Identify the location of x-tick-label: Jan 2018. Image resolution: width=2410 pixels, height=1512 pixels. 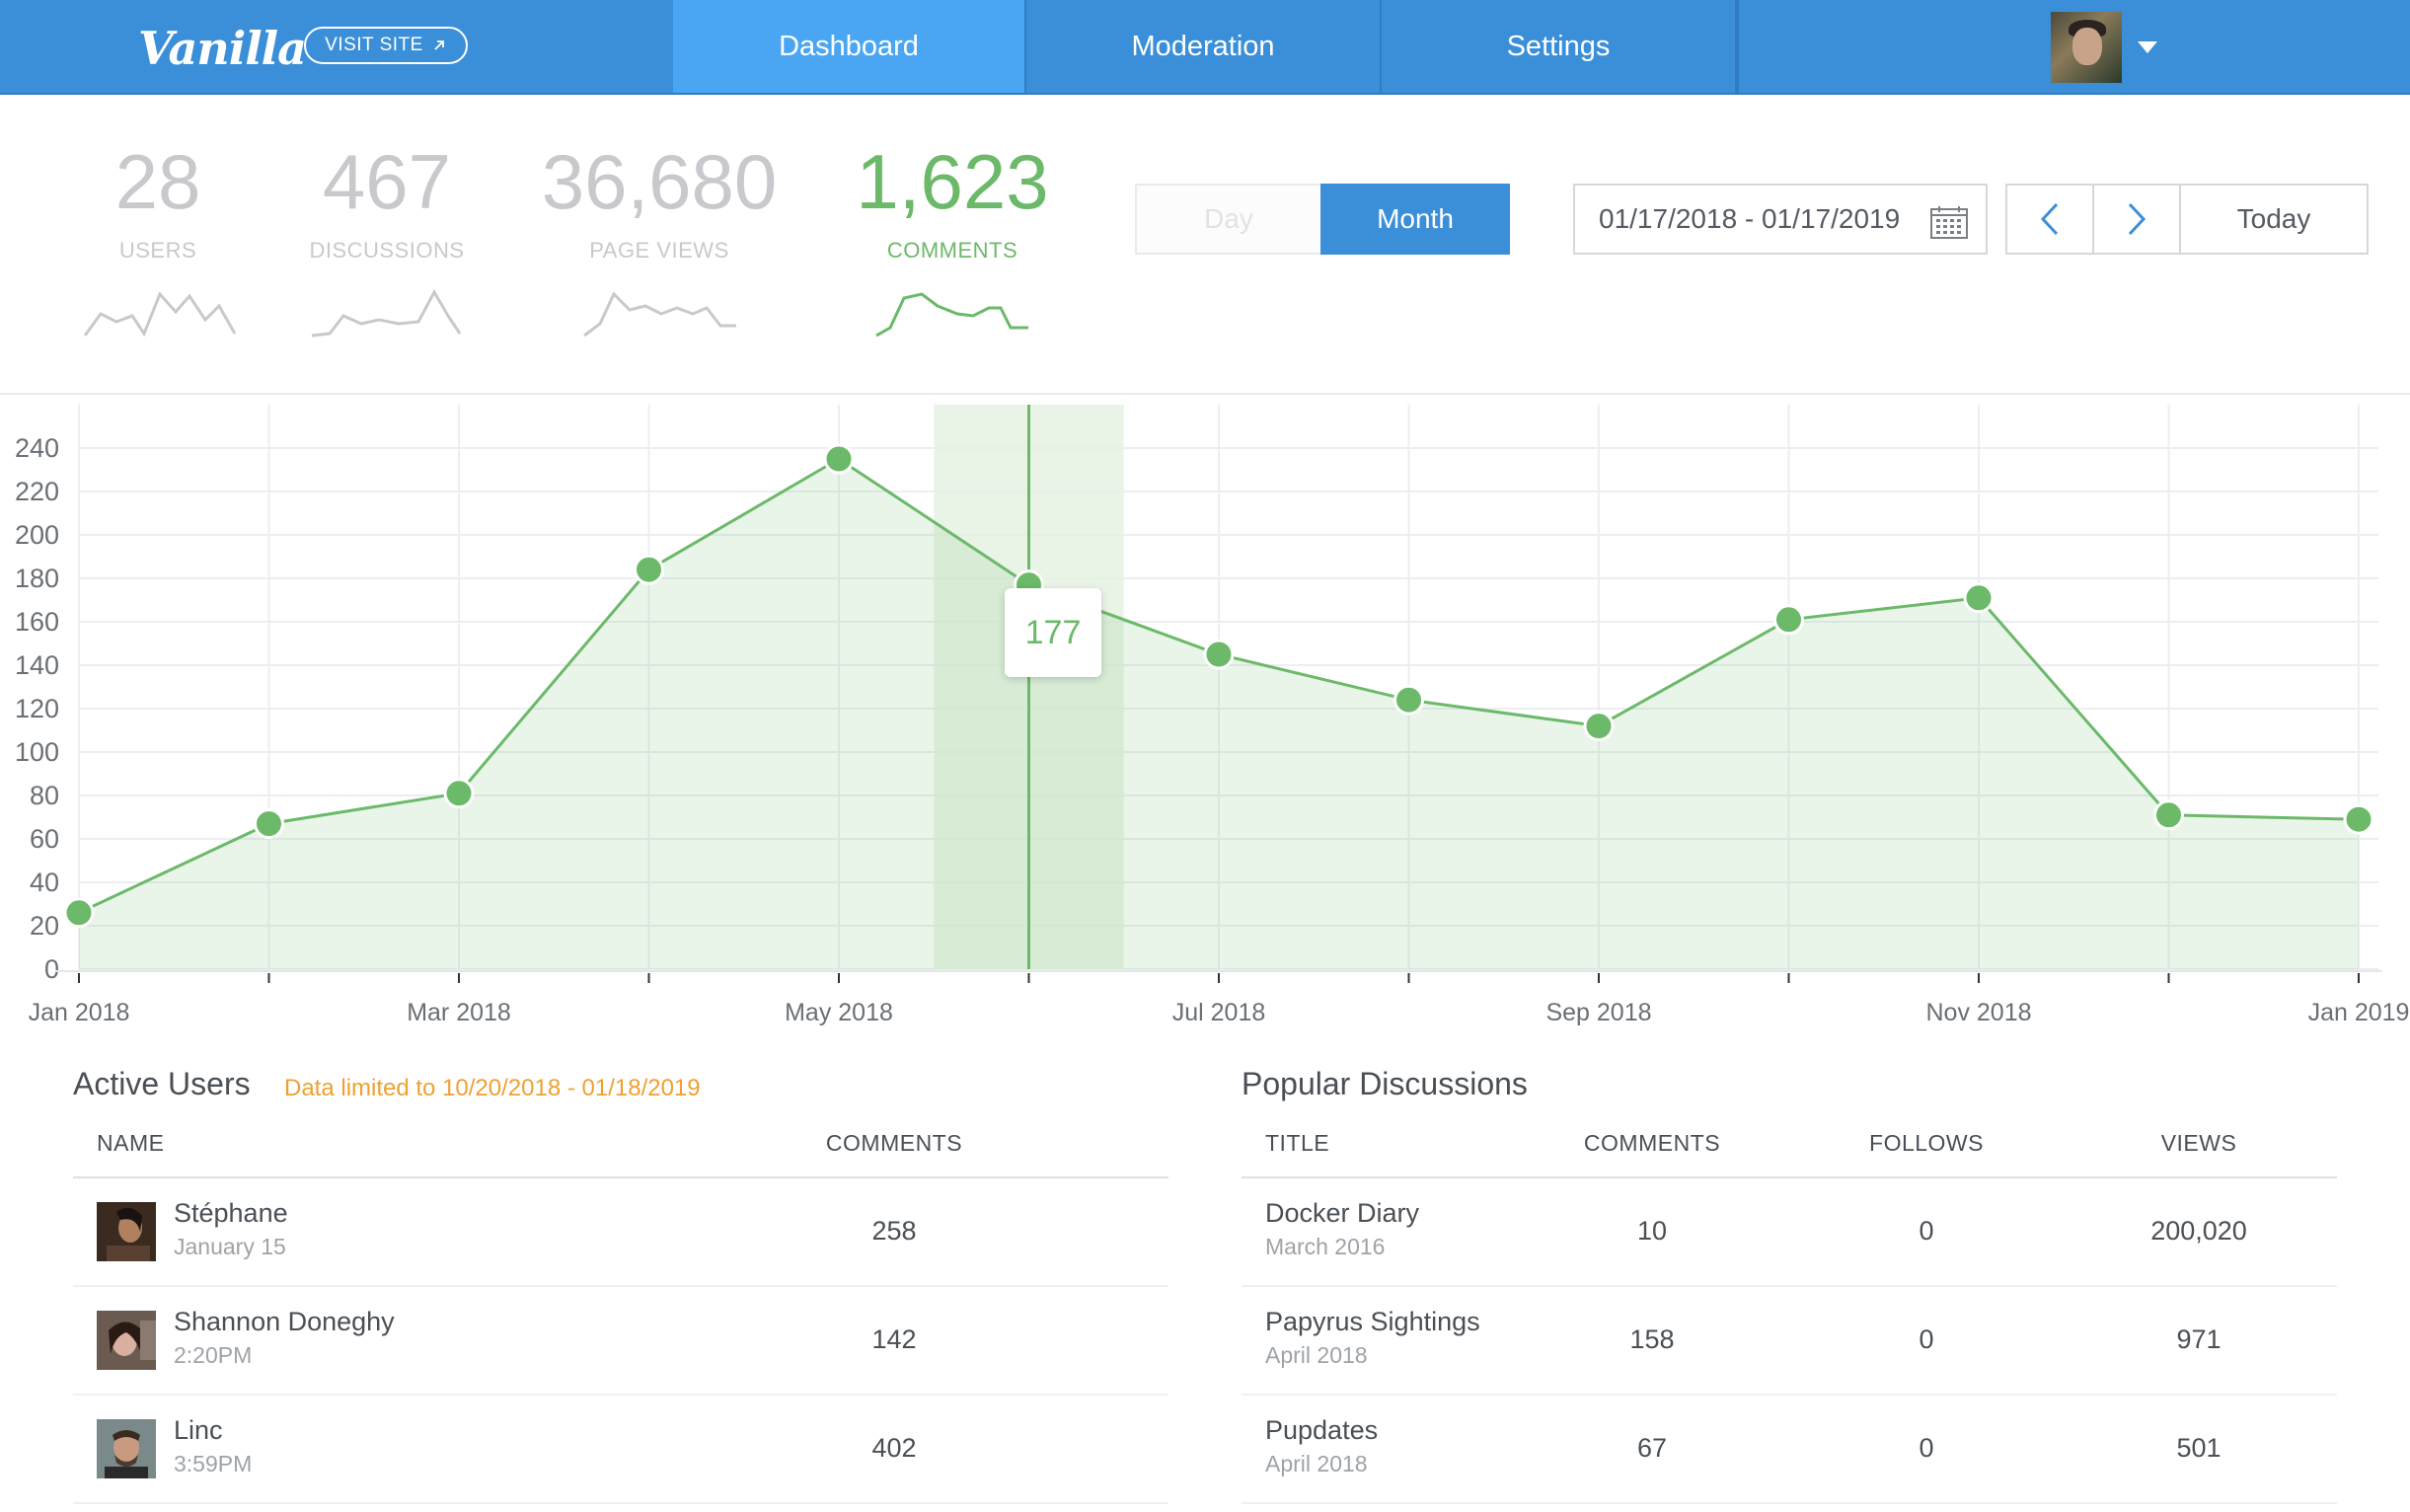
(79, 1012).